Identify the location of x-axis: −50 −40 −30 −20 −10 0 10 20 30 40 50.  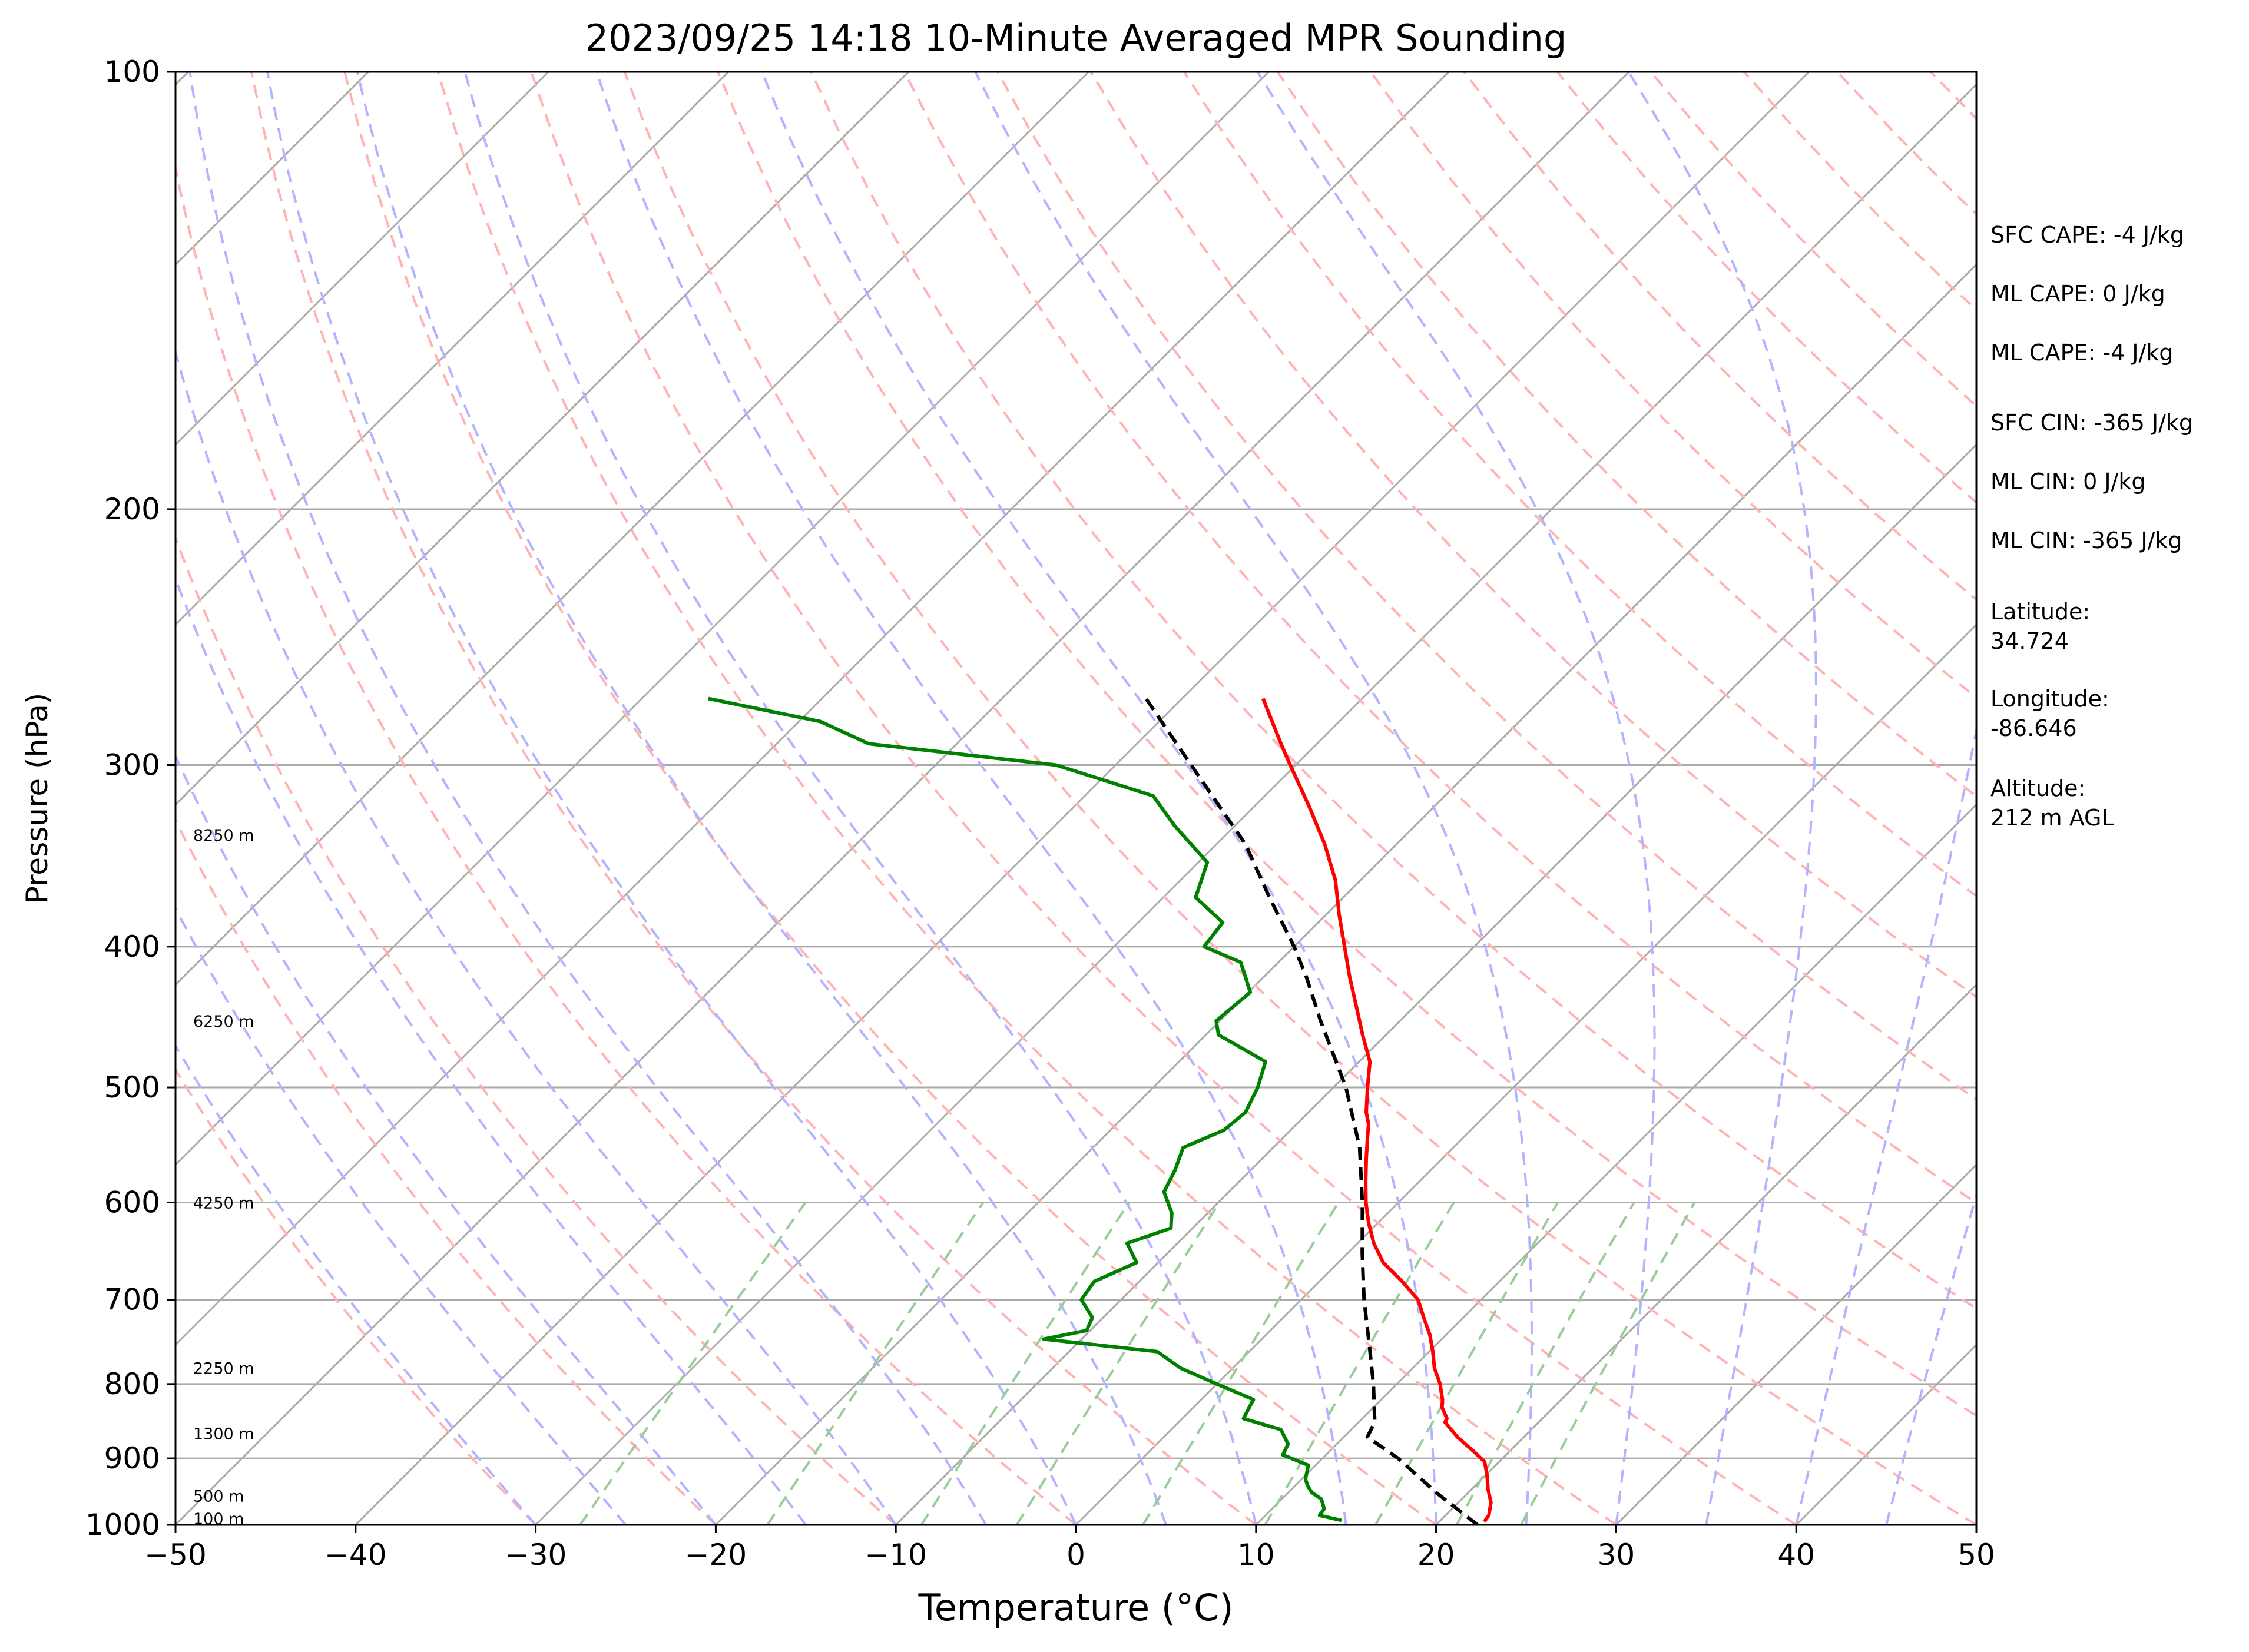
(1069, 1548).